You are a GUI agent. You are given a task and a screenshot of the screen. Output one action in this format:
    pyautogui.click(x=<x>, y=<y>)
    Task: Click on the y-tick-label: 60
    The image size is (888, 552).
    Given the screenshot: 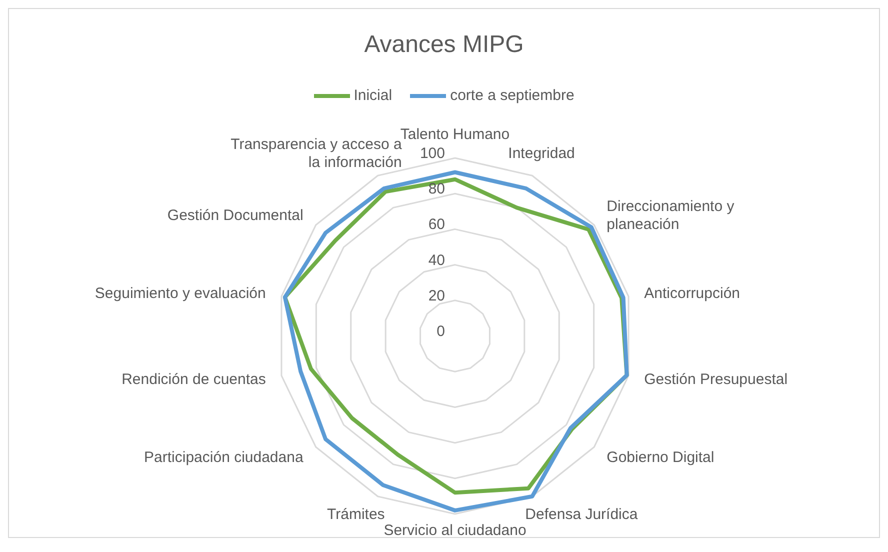 What is the action you would take?
    pyautogui.click(x=436, y=225)
    